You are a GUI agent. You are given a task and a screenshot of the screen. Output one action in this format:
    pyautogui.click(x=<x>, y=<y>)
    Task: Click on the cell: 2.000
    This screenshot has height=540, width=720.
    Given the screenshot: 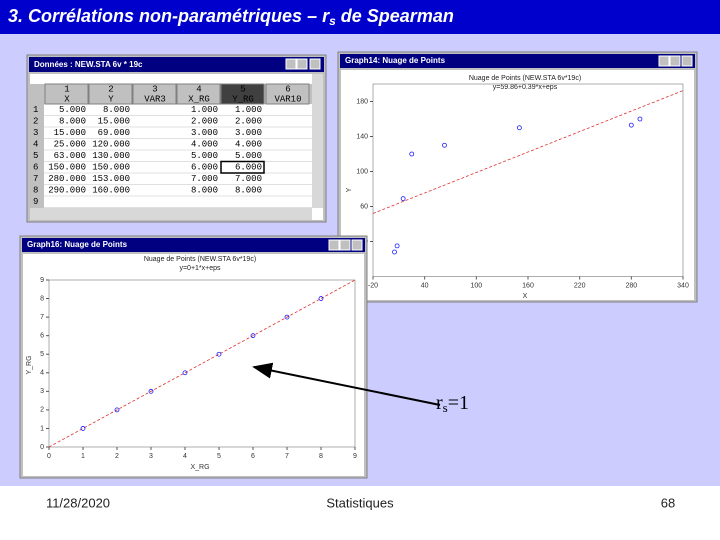 What is the action you would take?
    pyautogui.click(x=248, y=122)
    